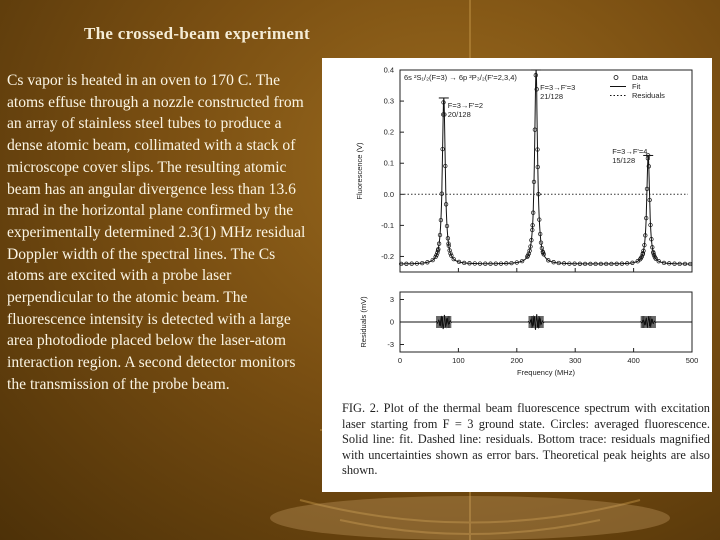 Image resolution: width=720 pixels, height=540 pixels. I want to click on peak-strength-label: 15/128, so click(623, 160).